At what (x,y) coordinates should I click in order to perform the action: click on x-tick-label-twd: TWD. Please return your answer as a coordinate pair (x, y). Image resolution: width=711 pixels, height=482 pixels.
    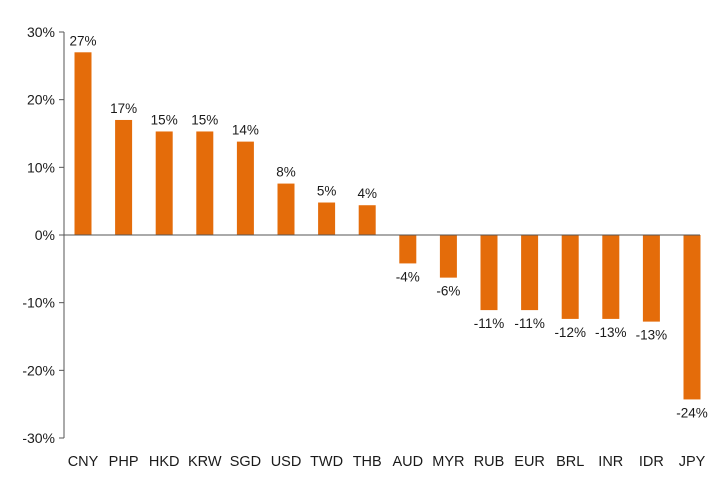
    Looking at the image, I should click on (326, 462).